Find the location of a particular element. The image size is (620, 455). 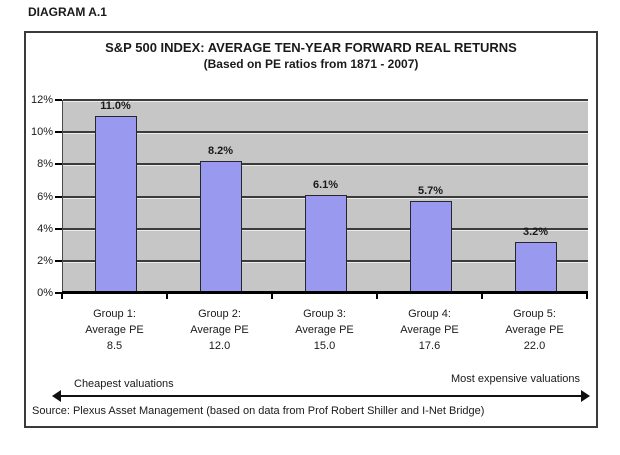

chart-subtitle: (Based on PE ratios from 1871 - 2007) is located at coordinates (311, 64).